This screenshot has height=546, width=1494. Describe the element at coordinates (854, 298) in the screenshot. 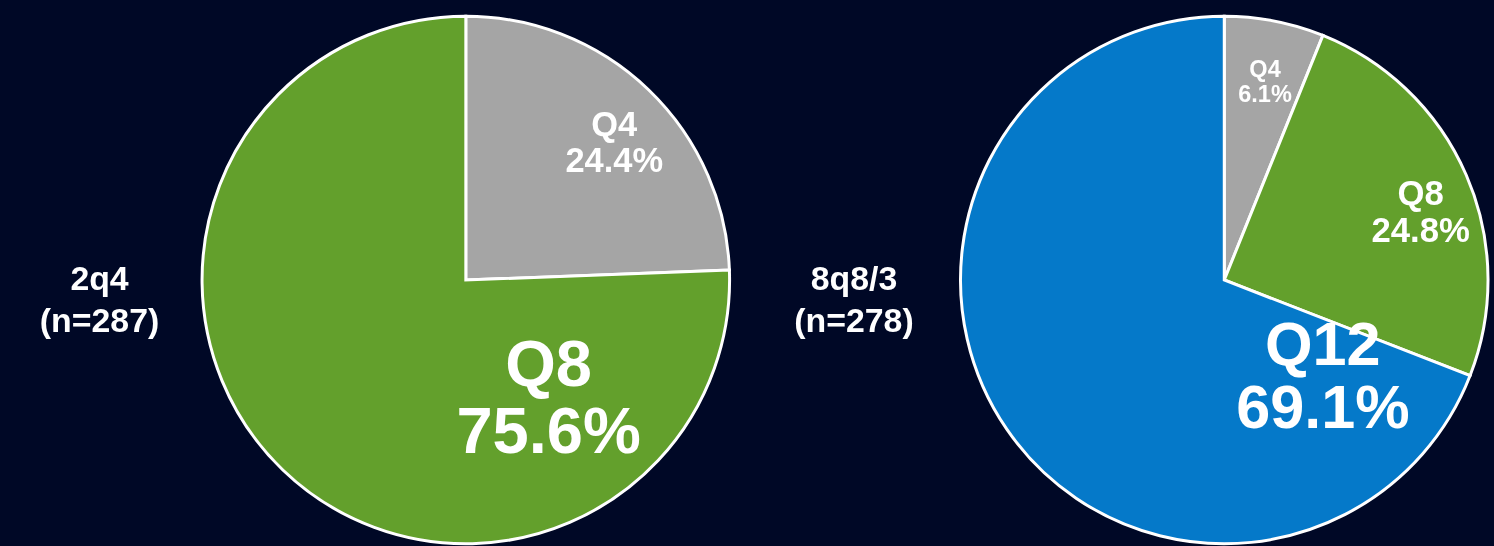

I see `text: 8q8/3 (n=278)` at that location.